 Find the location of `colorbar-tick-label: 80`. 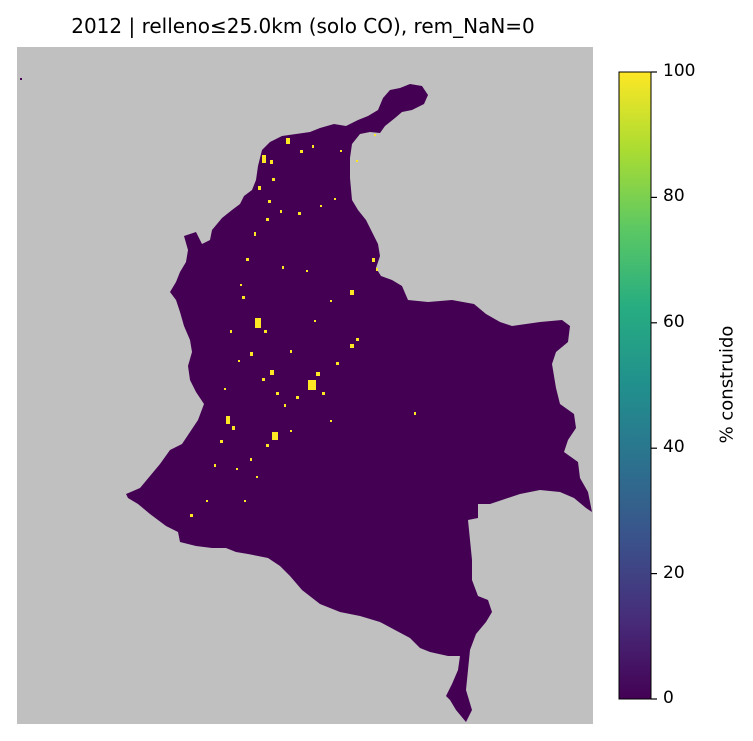

colorbar-tick-label: 80 is located at coordinates (674, 196).